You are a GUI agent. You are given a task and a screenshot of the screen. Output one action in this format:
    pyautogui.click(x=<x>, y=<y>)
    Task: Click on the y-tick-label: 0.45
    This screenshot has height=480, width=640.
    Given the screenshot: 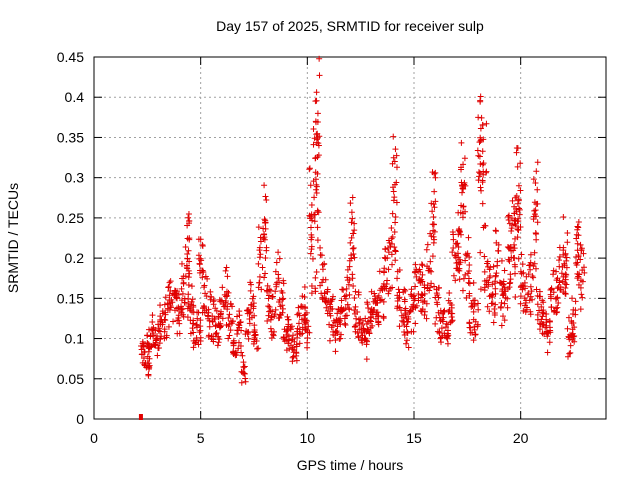 What is the action you would take?
    pyautogui.click(x=70, y=57)
    